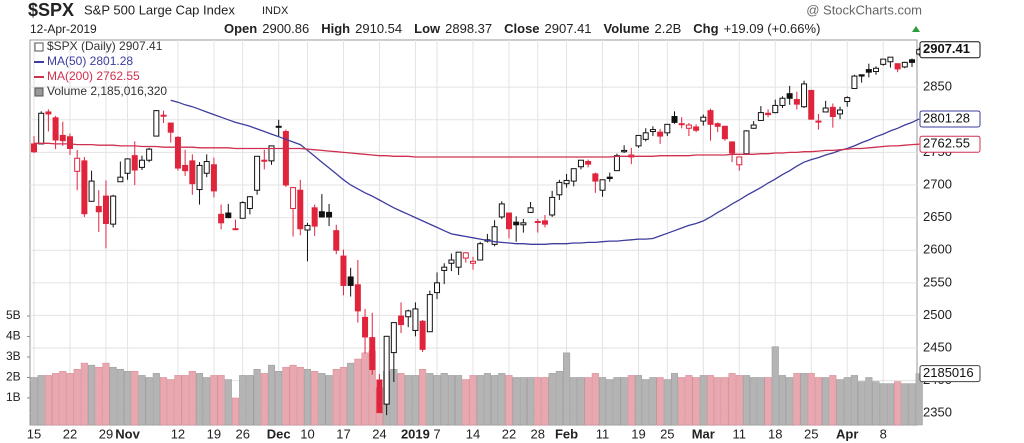 The width and height of the screenshot is (1024, 443). I want to click on y2-tick-label: 1B, so click(13, 397).